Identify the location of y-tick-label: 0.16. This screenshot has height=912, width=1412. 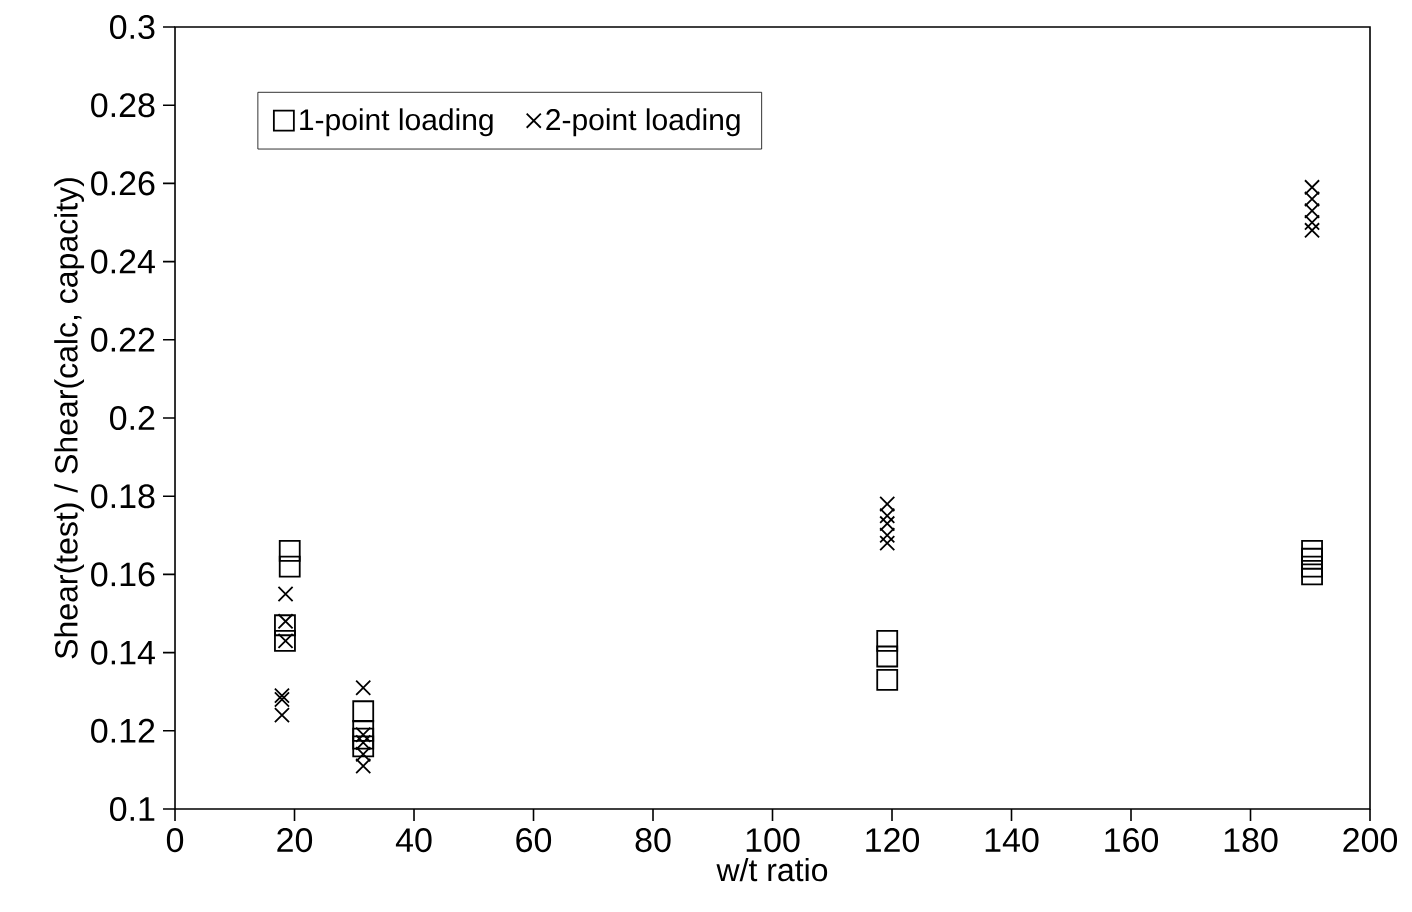
(123, 574).